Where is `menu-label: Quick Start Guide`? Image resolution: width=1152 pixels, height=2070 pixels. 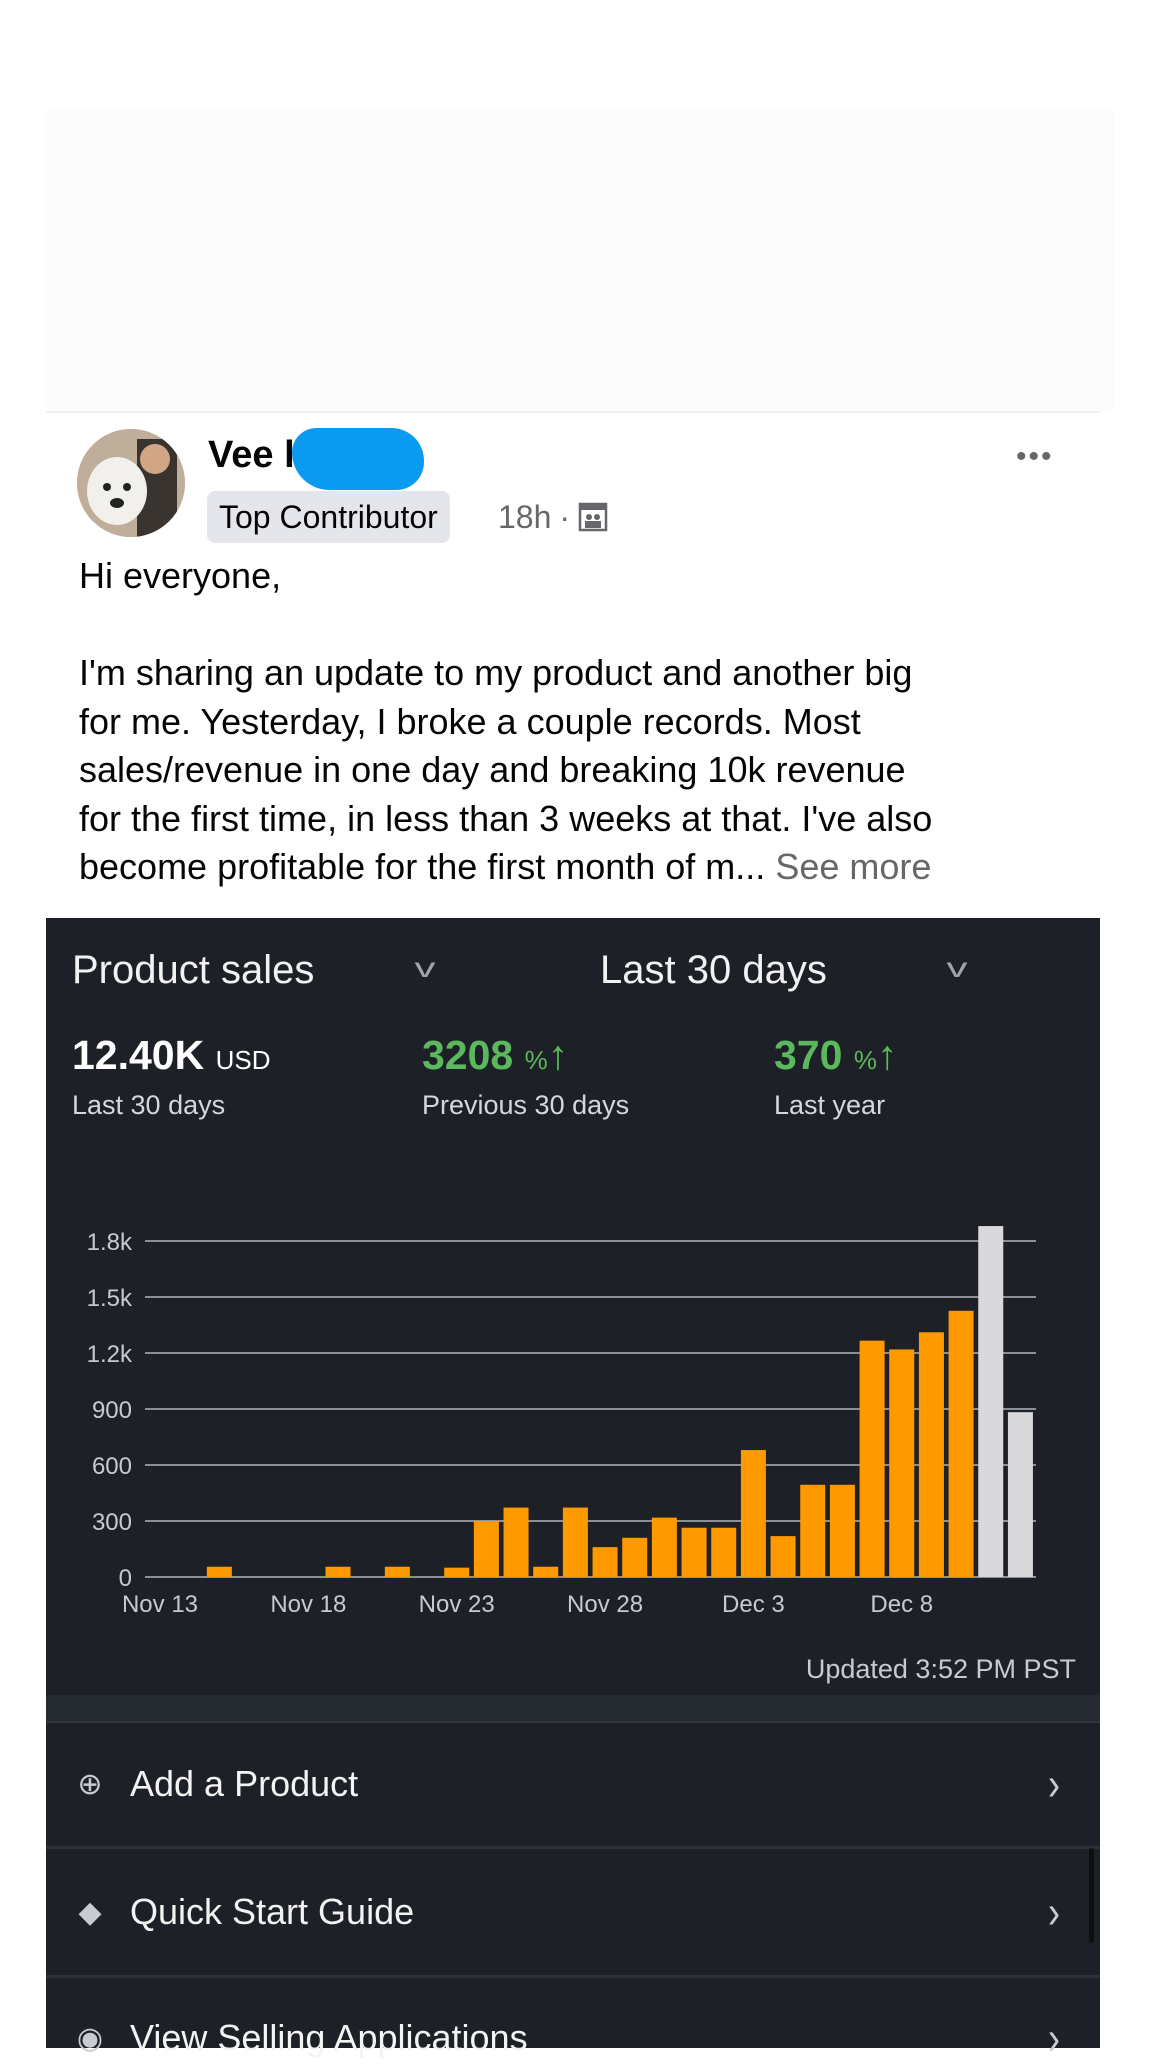 menu-label: Quick Start Guide is located at coordinates (272, 1911).